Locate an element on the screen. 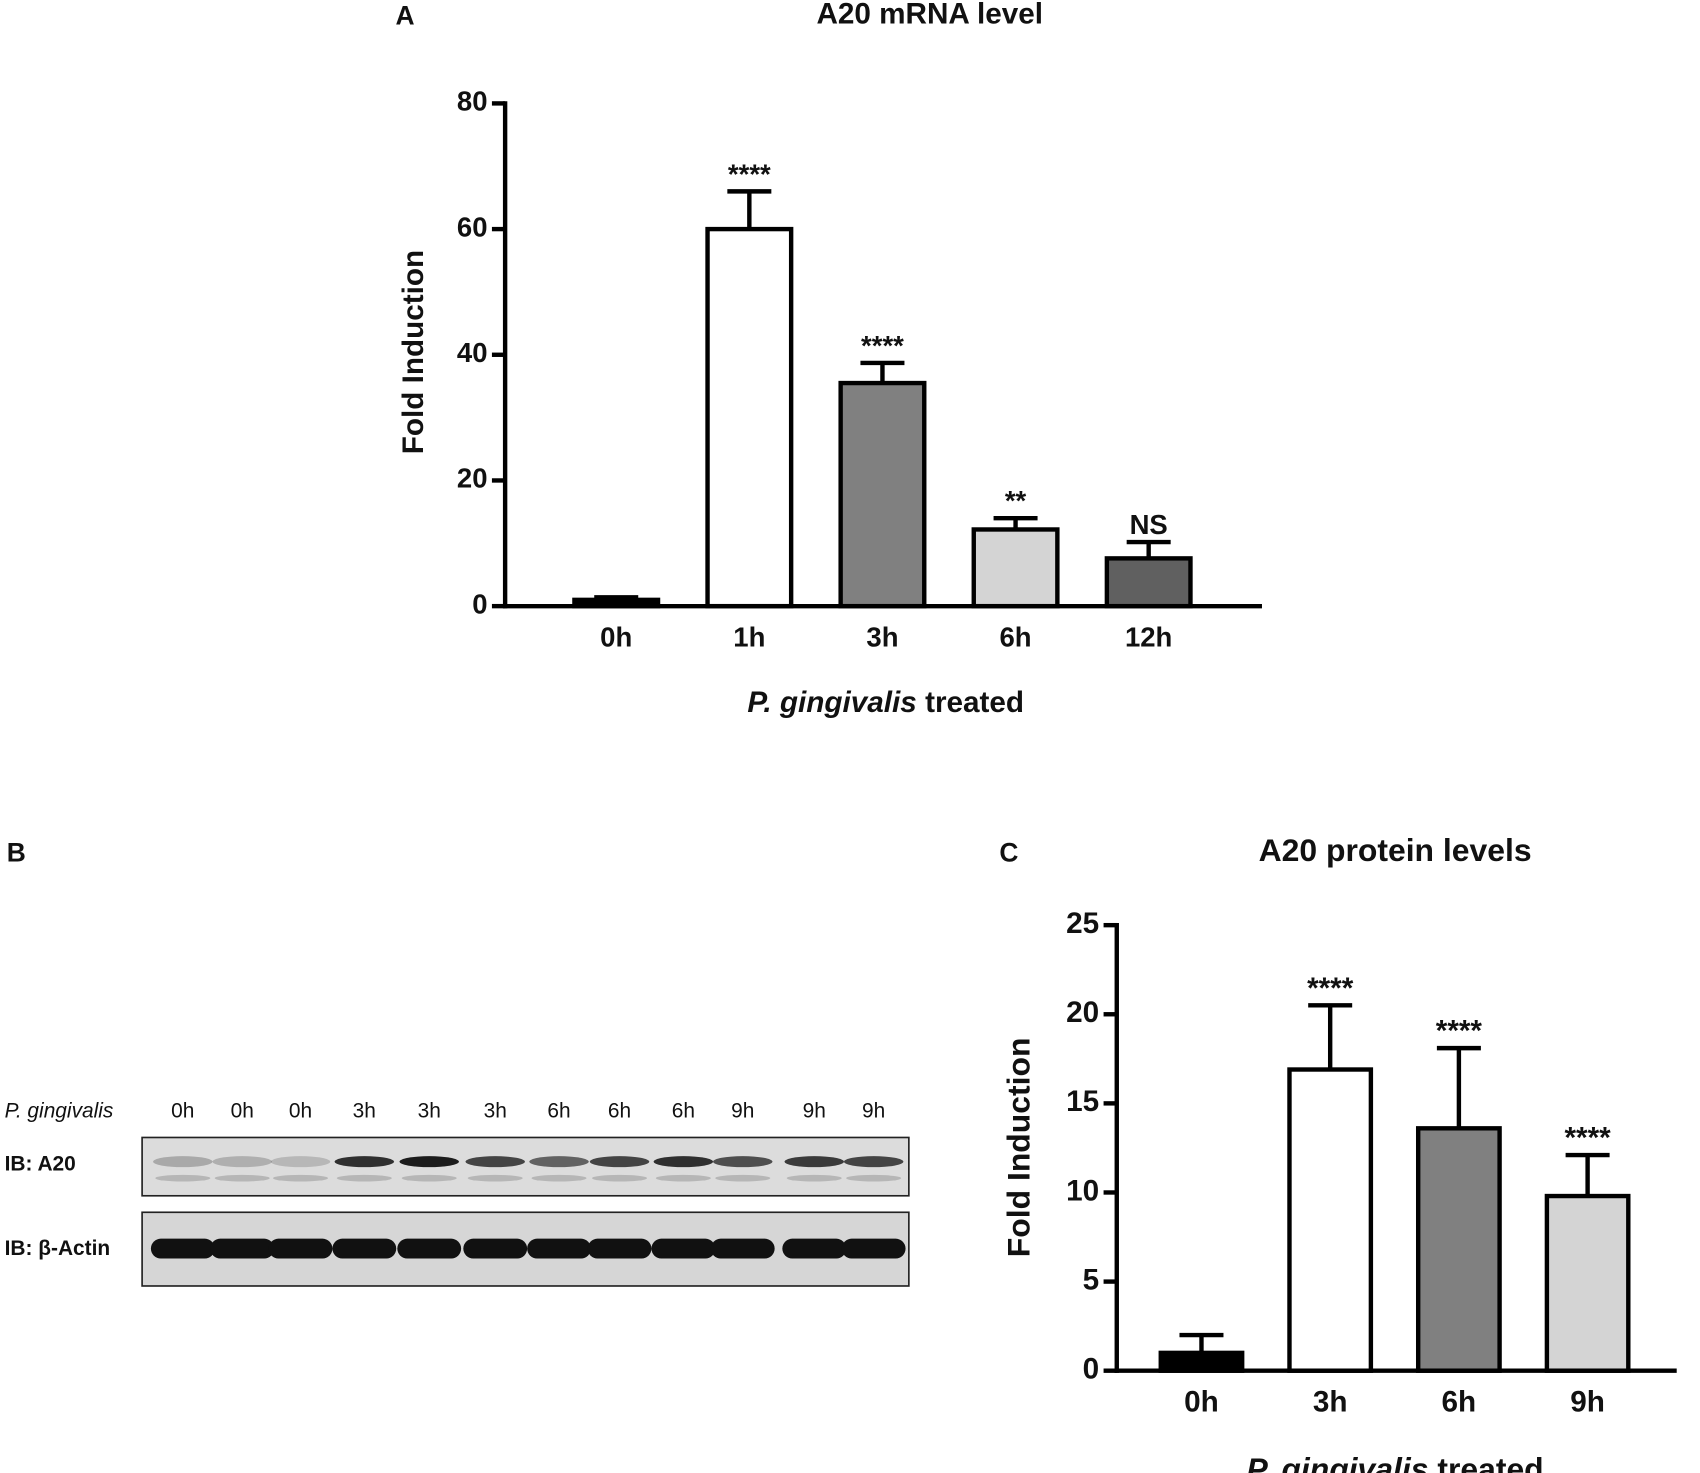 The image size is (1700, 1473). y-tick-label: 5 is located at coordinates (1091, 1279).